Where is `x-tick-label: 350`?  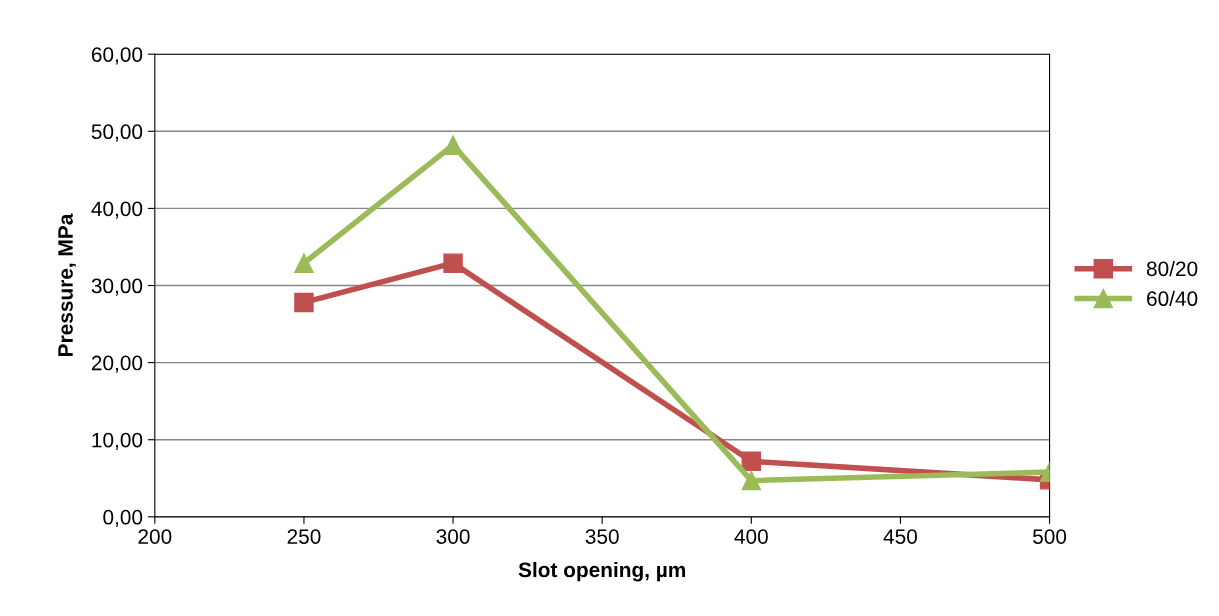 x-tick-label: 350 is located at coordinates (602, 536).